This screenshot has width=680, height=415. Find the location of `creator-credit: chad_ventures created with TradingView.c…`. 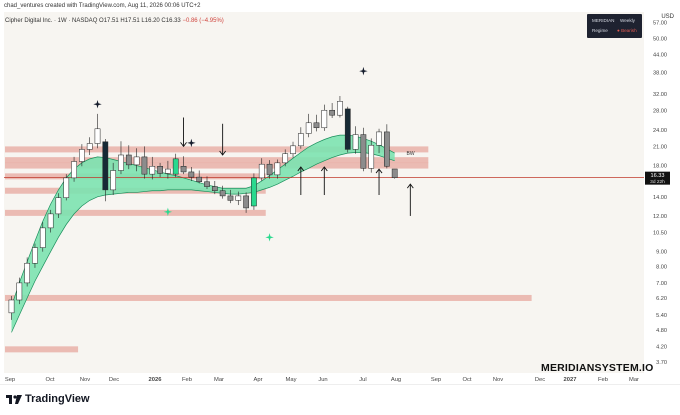

creator-credit: chad_ventures created with TradingView.c… is located at coordinates (102, 6).